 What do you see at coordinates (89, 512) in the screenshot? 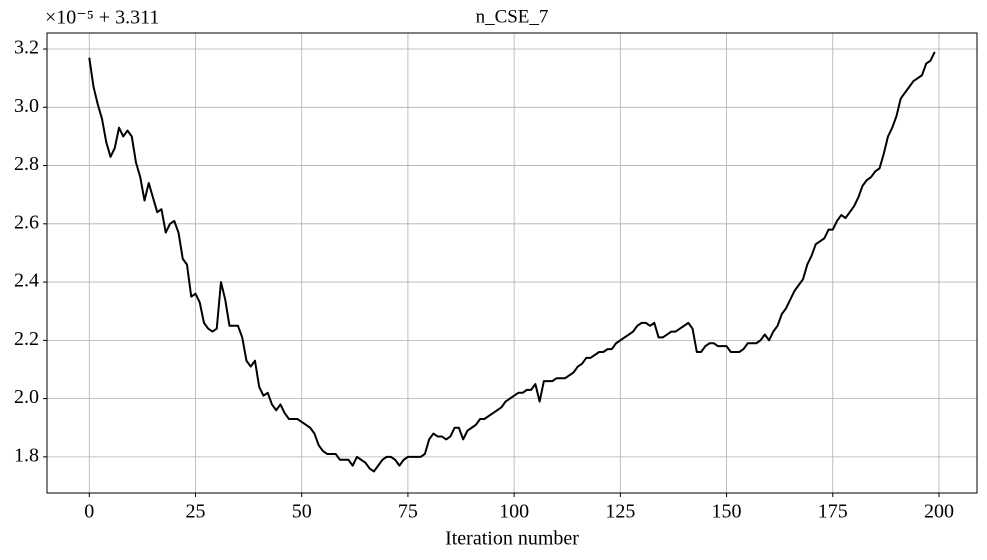
I see `x-tick-label: 0` at bounding box center [89, 512].